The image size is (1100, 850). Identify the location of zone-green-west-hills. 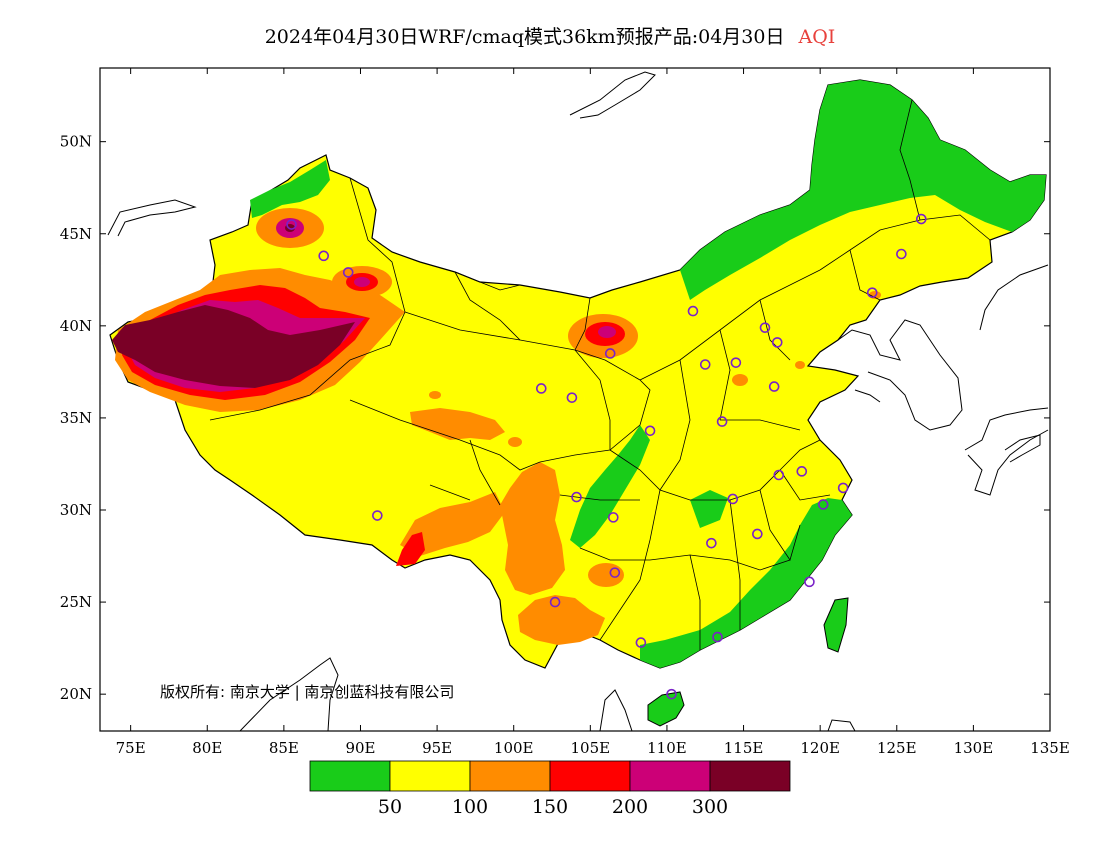
(290, 189).